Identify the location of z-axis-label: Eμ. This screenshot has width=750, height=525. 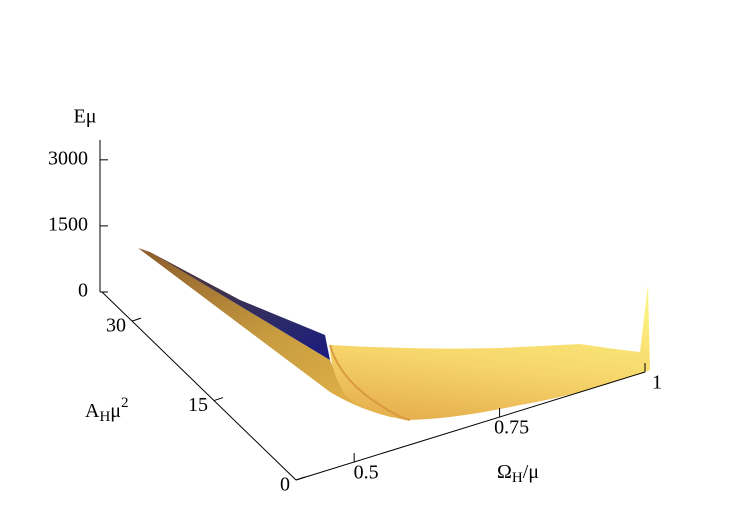
(85, 117).